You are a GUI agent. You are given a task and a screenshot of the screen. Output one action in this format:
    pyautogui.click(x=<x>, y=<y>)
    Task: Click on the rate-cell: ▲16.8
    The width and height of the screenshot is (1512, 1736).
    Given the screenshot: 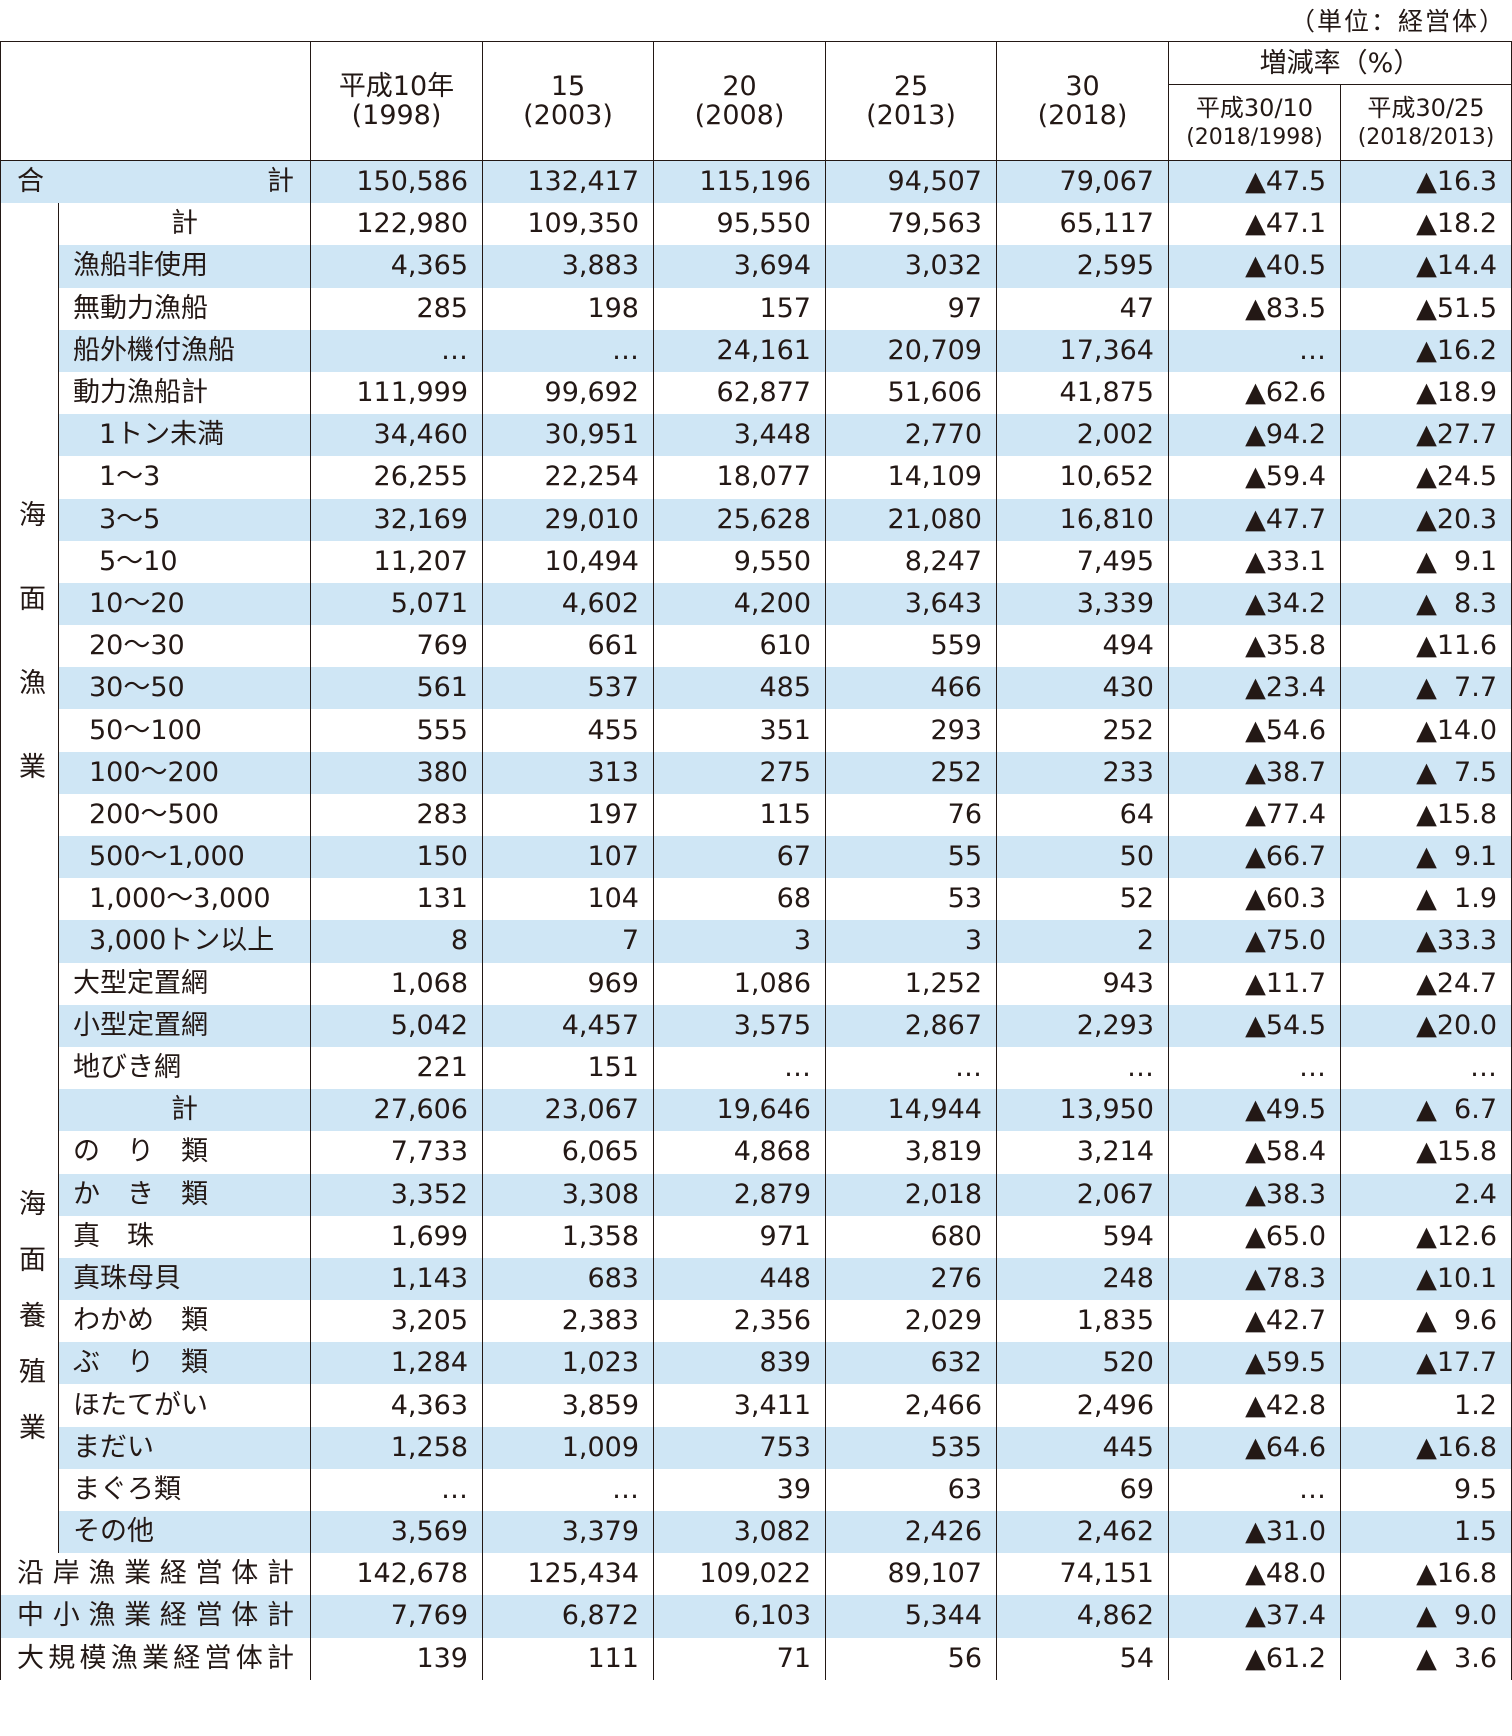 What is the action you would take?
    pyautogui.click(x=1426, y=1447)
    